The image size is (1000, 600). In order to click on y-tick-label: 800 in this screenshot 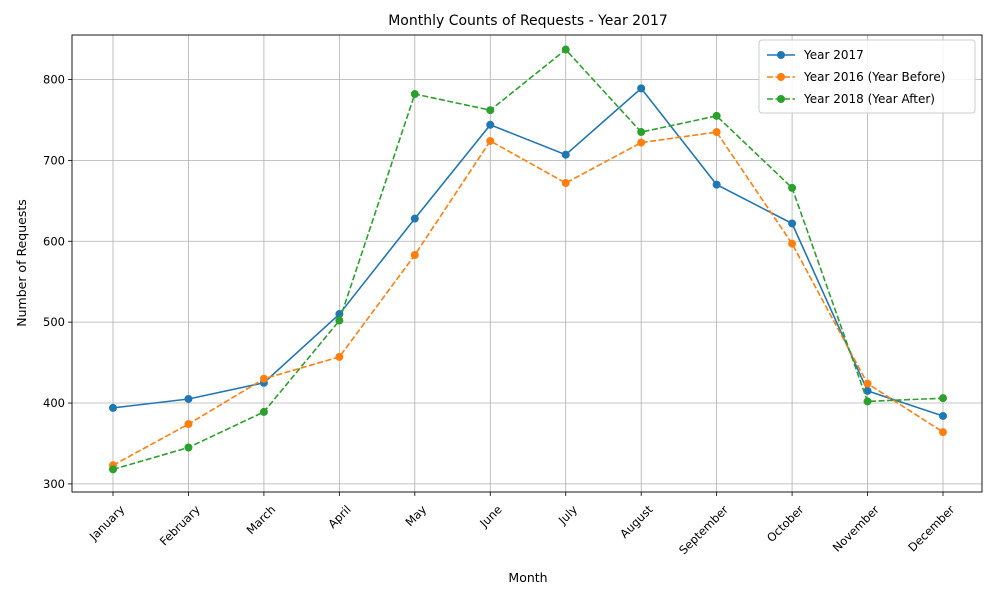, I will do `click(54, 79)`.